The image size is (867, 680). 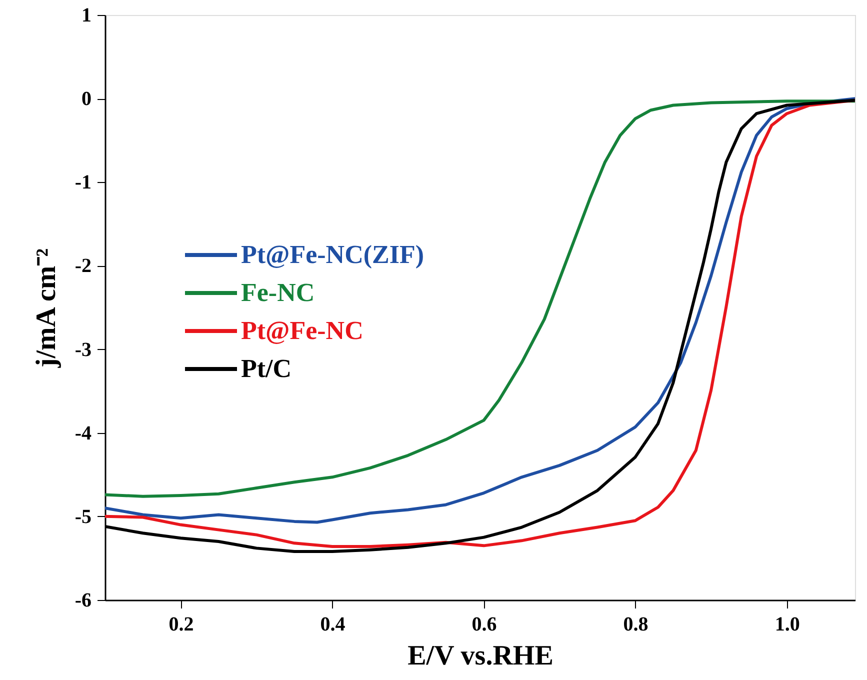 I want to click on legend-label: Pt/C, so click(x=266, y=368).